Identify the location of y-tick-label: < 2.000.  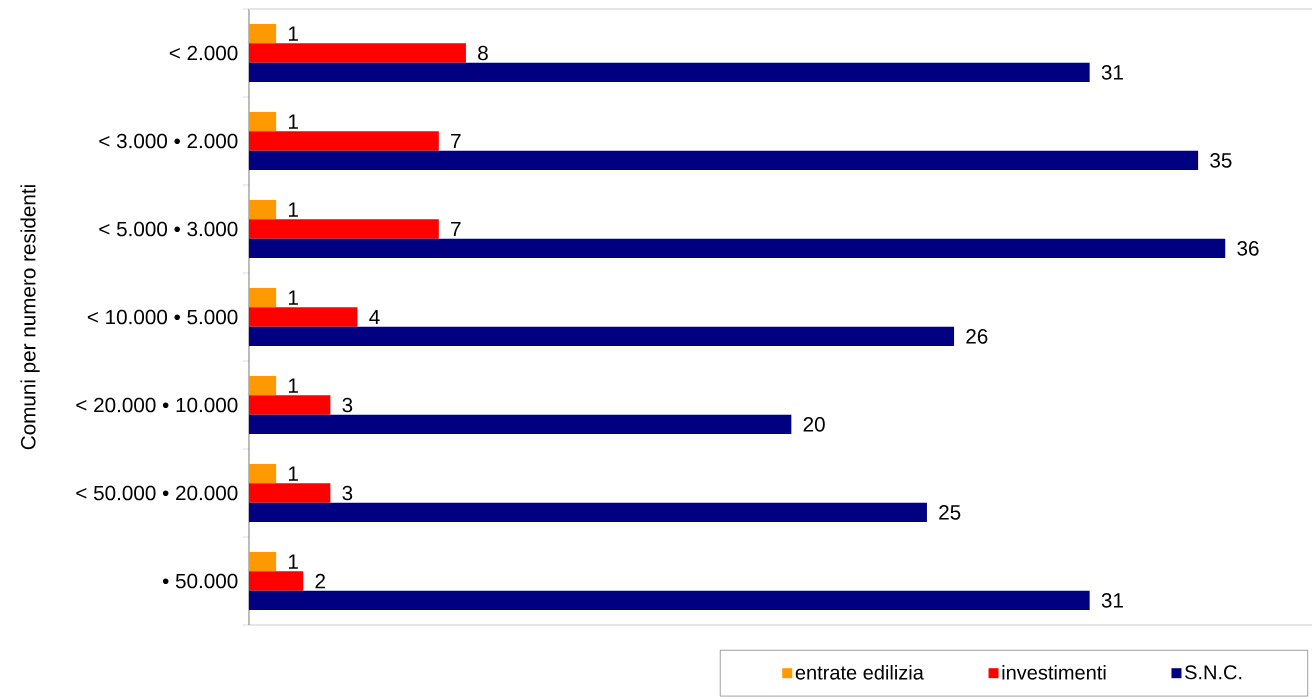
(203, 53).